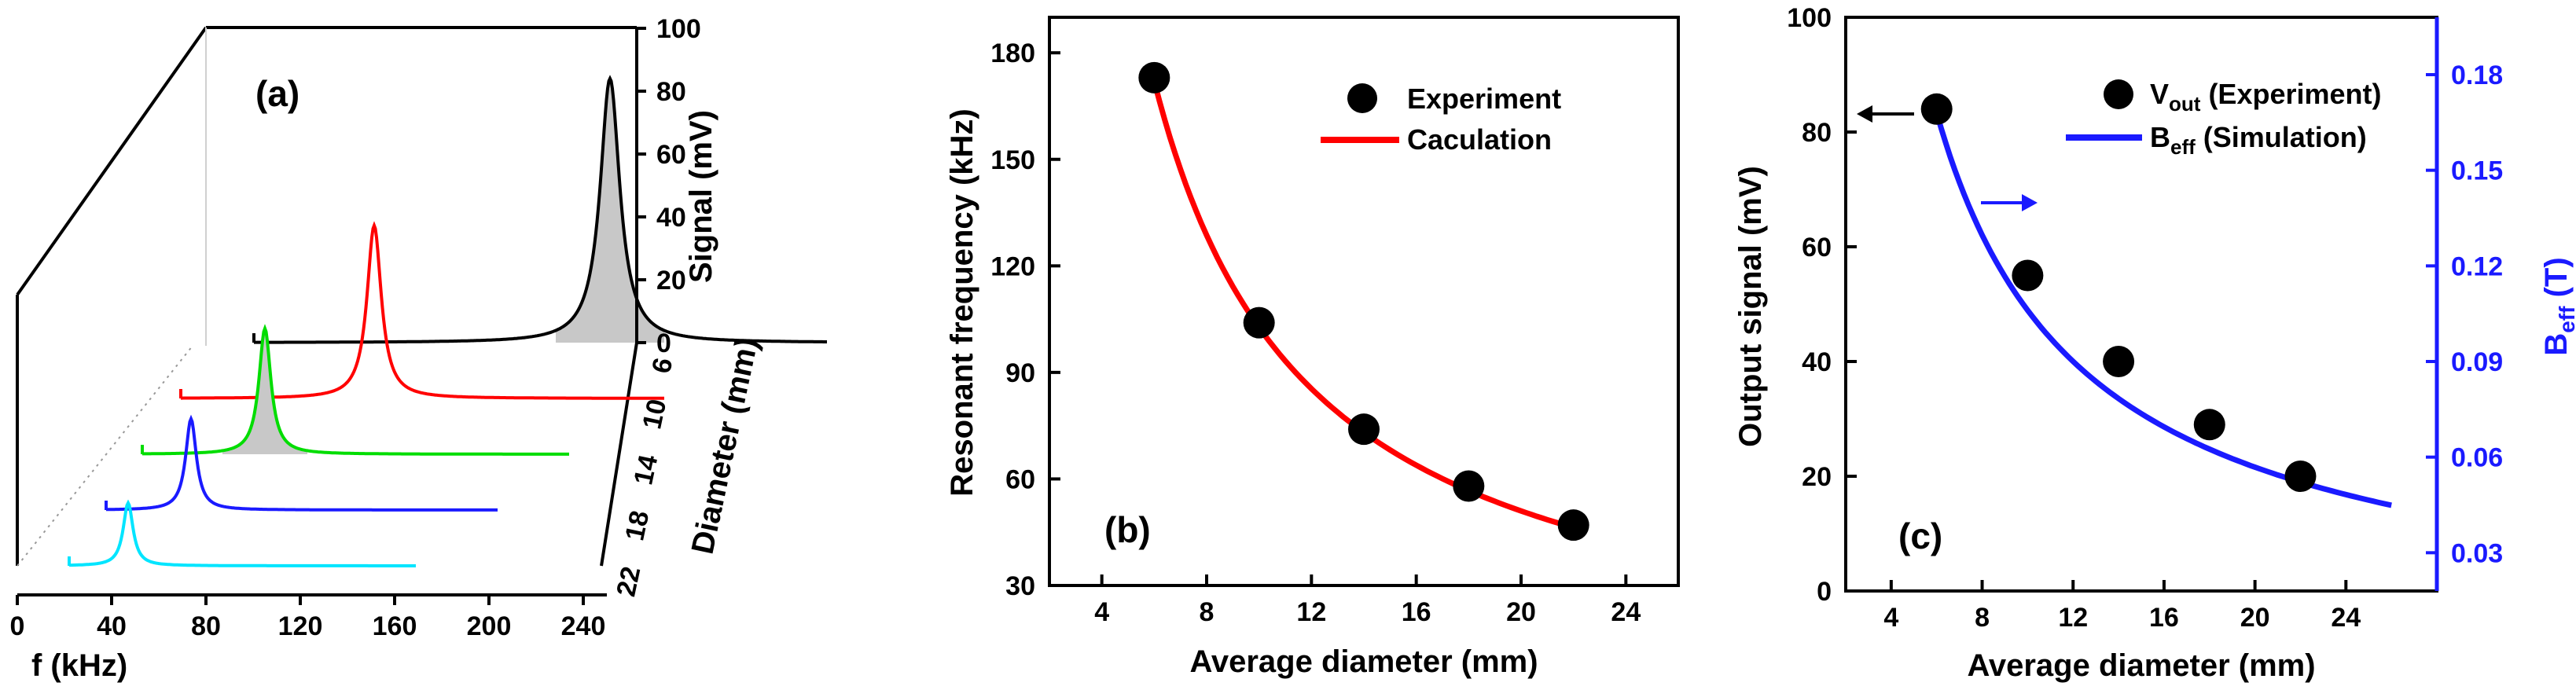 Image resolution: width=2576 pixels, height=690 pixels. I want to click on panel-label-b: (b), so click(1127, 529).